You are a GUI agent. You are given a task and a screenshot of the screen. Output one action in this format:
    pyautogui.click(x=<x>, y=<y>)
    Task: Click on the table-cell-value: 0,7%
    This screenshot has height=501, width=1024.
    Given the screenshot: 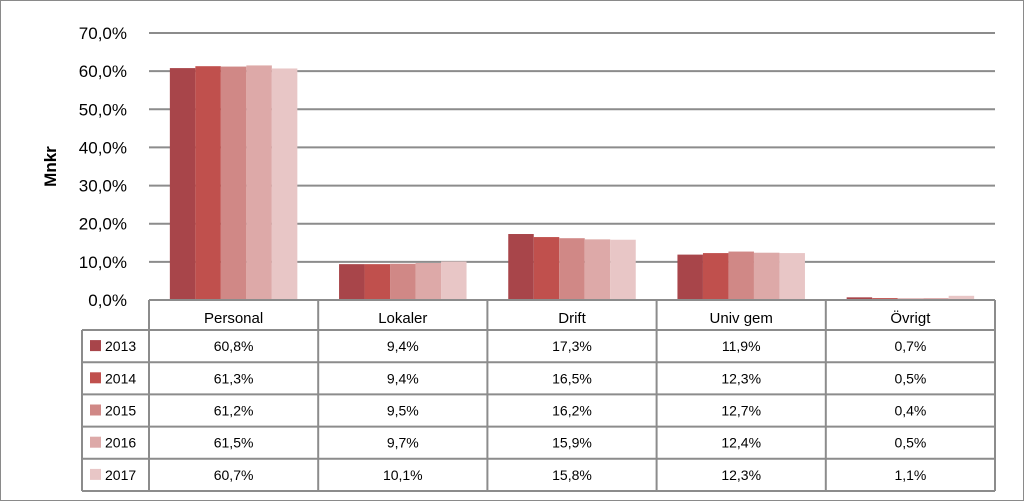 What is the action you would take?
    pyautogui.click(x=910, y=346)
    